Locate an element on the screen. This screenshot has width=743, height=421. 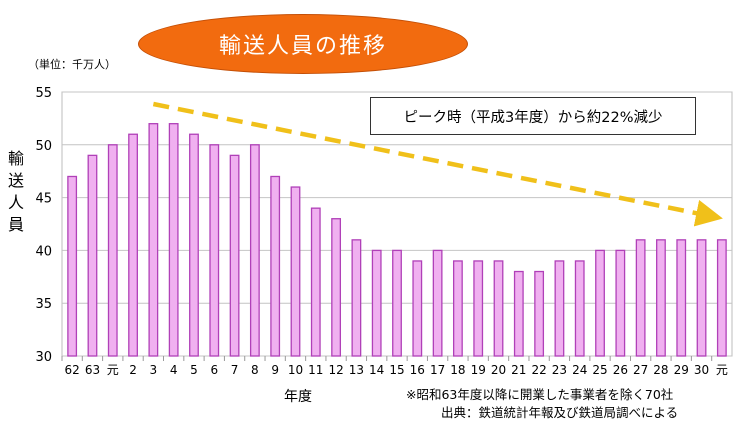
x-tick-label: 63 is located at coordinates (92, 370).